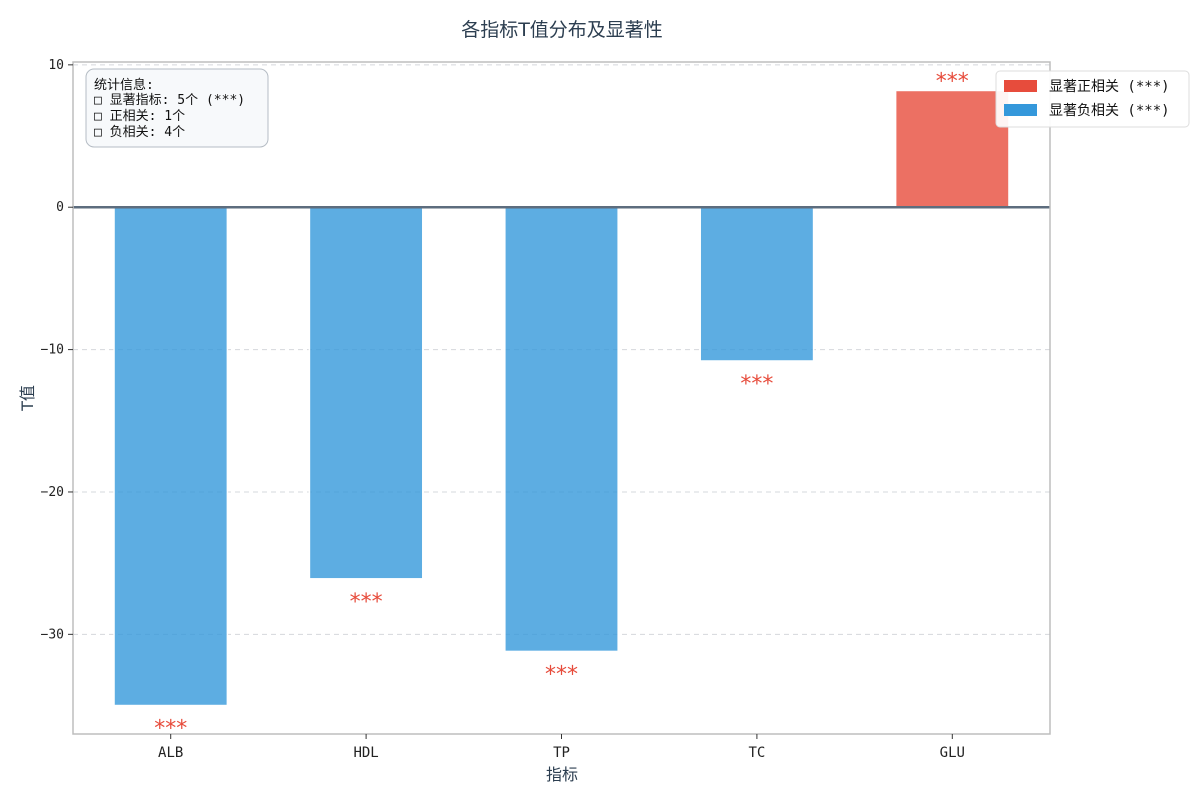 The image size is (1200, 800). I want to click on significance-marker-tc: ***, so click(756, 384).